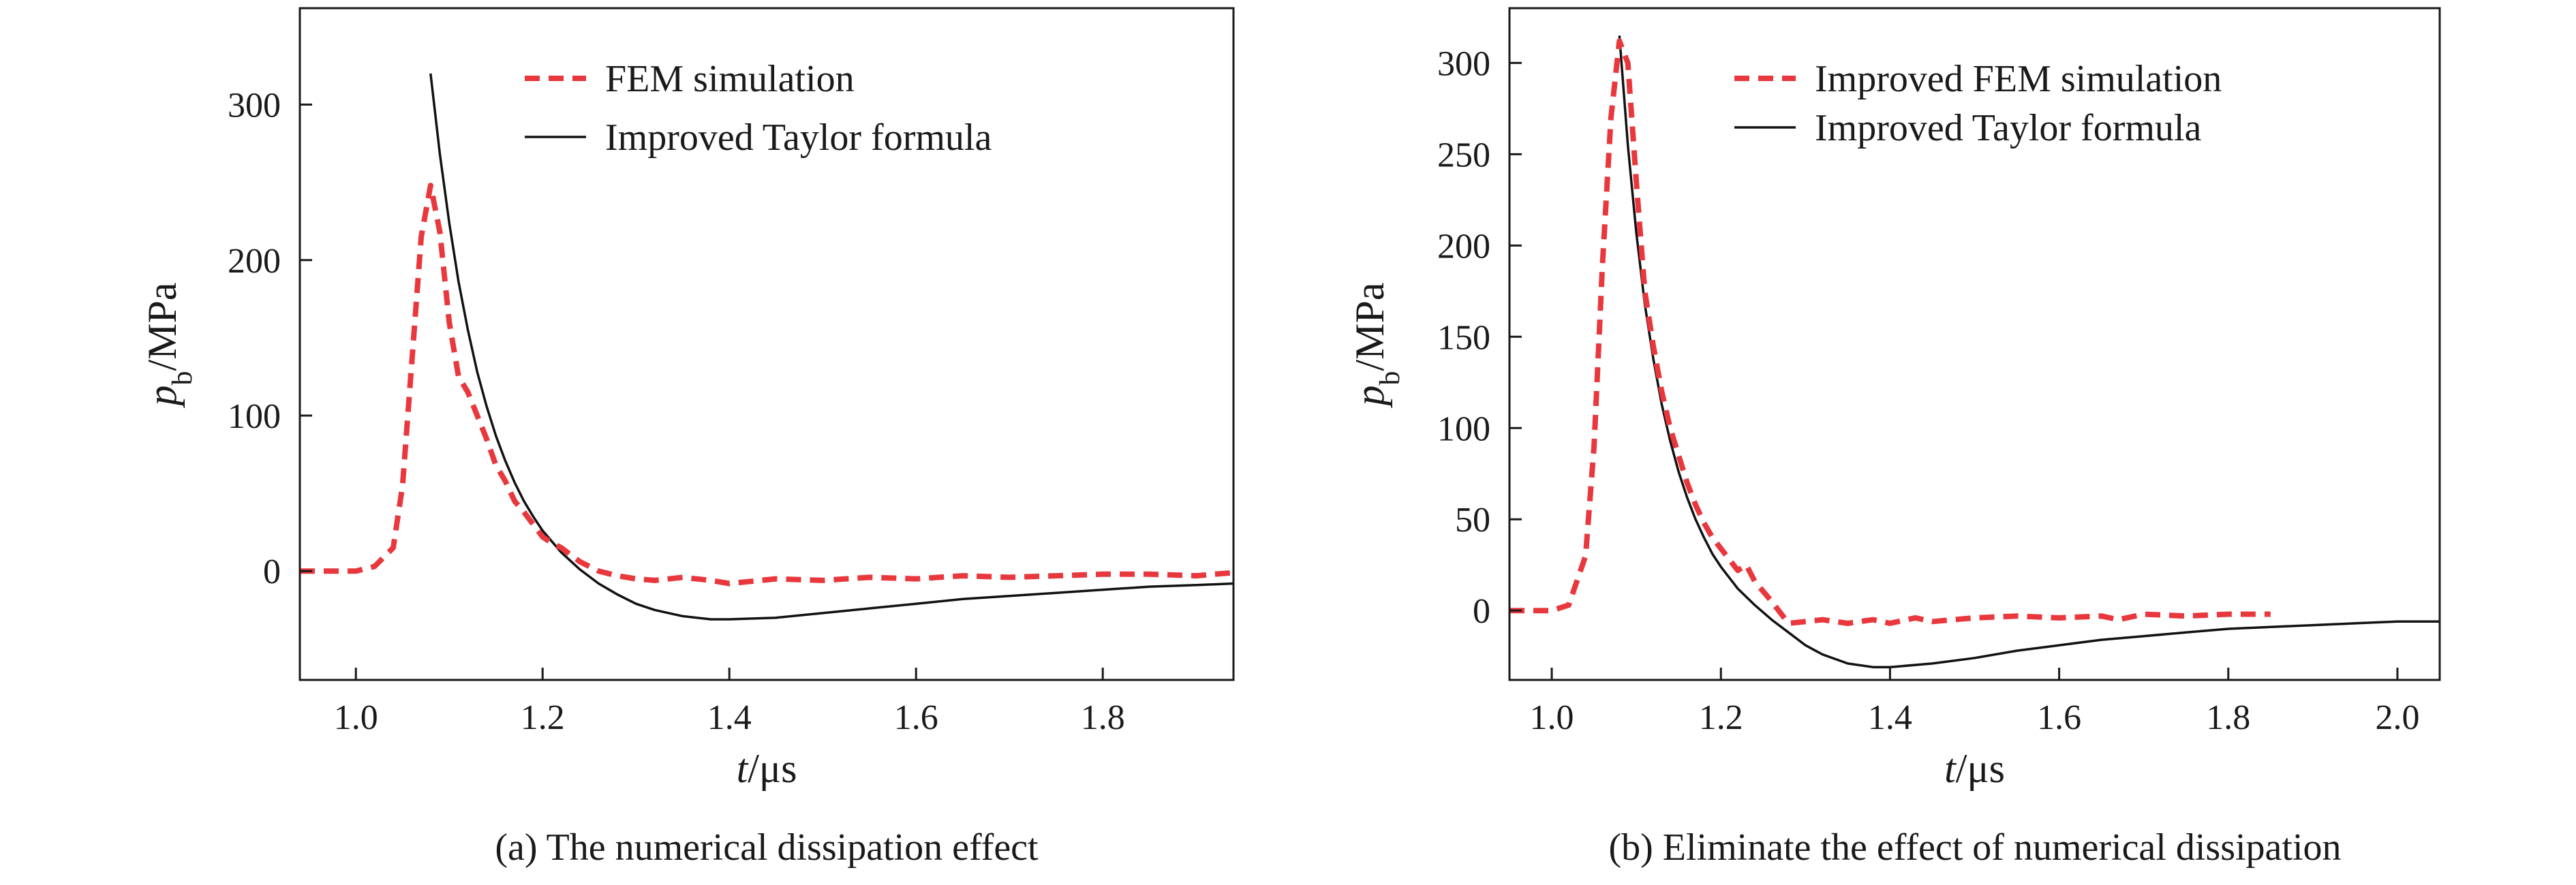 The width and height of the screenshot is (2576, 885). What do you see at coordinates (730, 79) in the screenshot?
I see `legend-label: FEM simulation` at bounding box center [730, 79].